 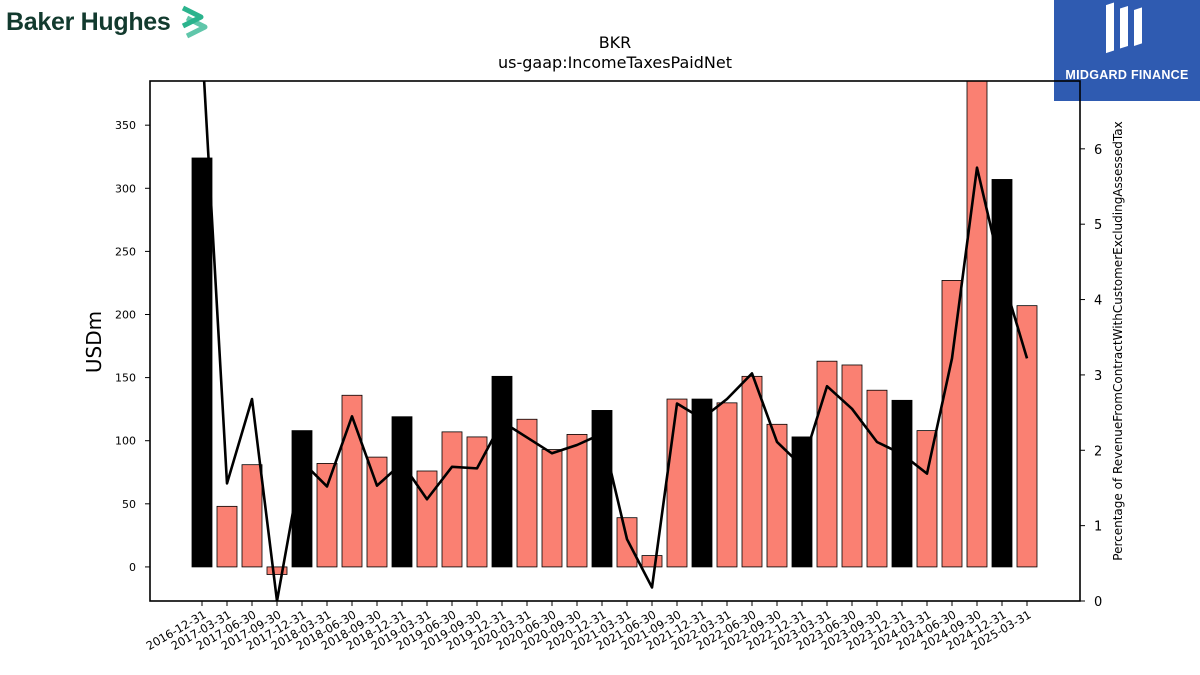 What do you see at coordinates (351, 630) in the screenshot?
I see `x-tick-label: 2018-09-30` at bounding box center [351, 630].